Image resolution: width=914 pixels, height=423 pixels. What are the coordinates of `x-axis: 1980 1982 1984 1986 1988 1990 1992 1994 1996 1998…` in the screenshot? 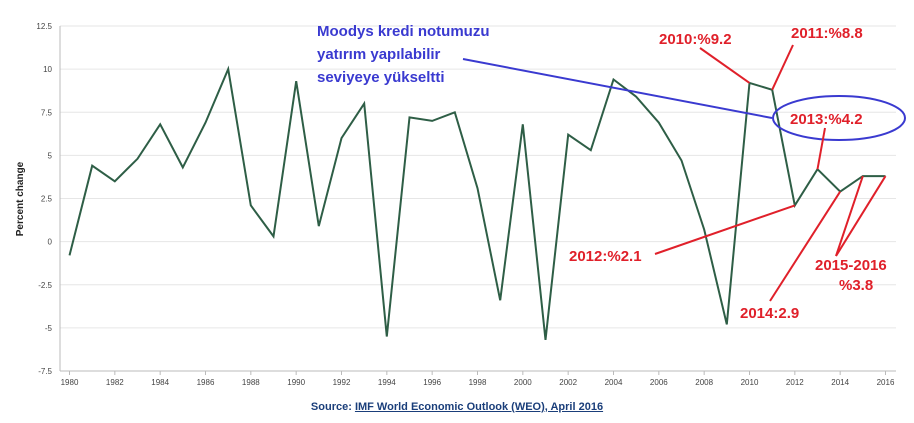 It's located at (478, 378).